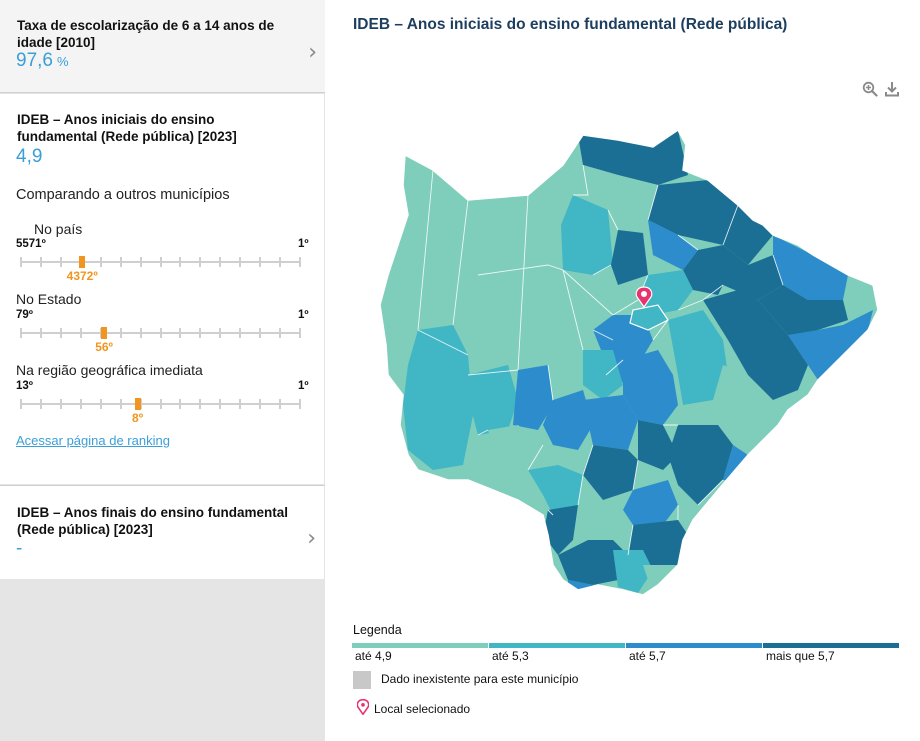  I want to click on download-icon, so click(892, 89).